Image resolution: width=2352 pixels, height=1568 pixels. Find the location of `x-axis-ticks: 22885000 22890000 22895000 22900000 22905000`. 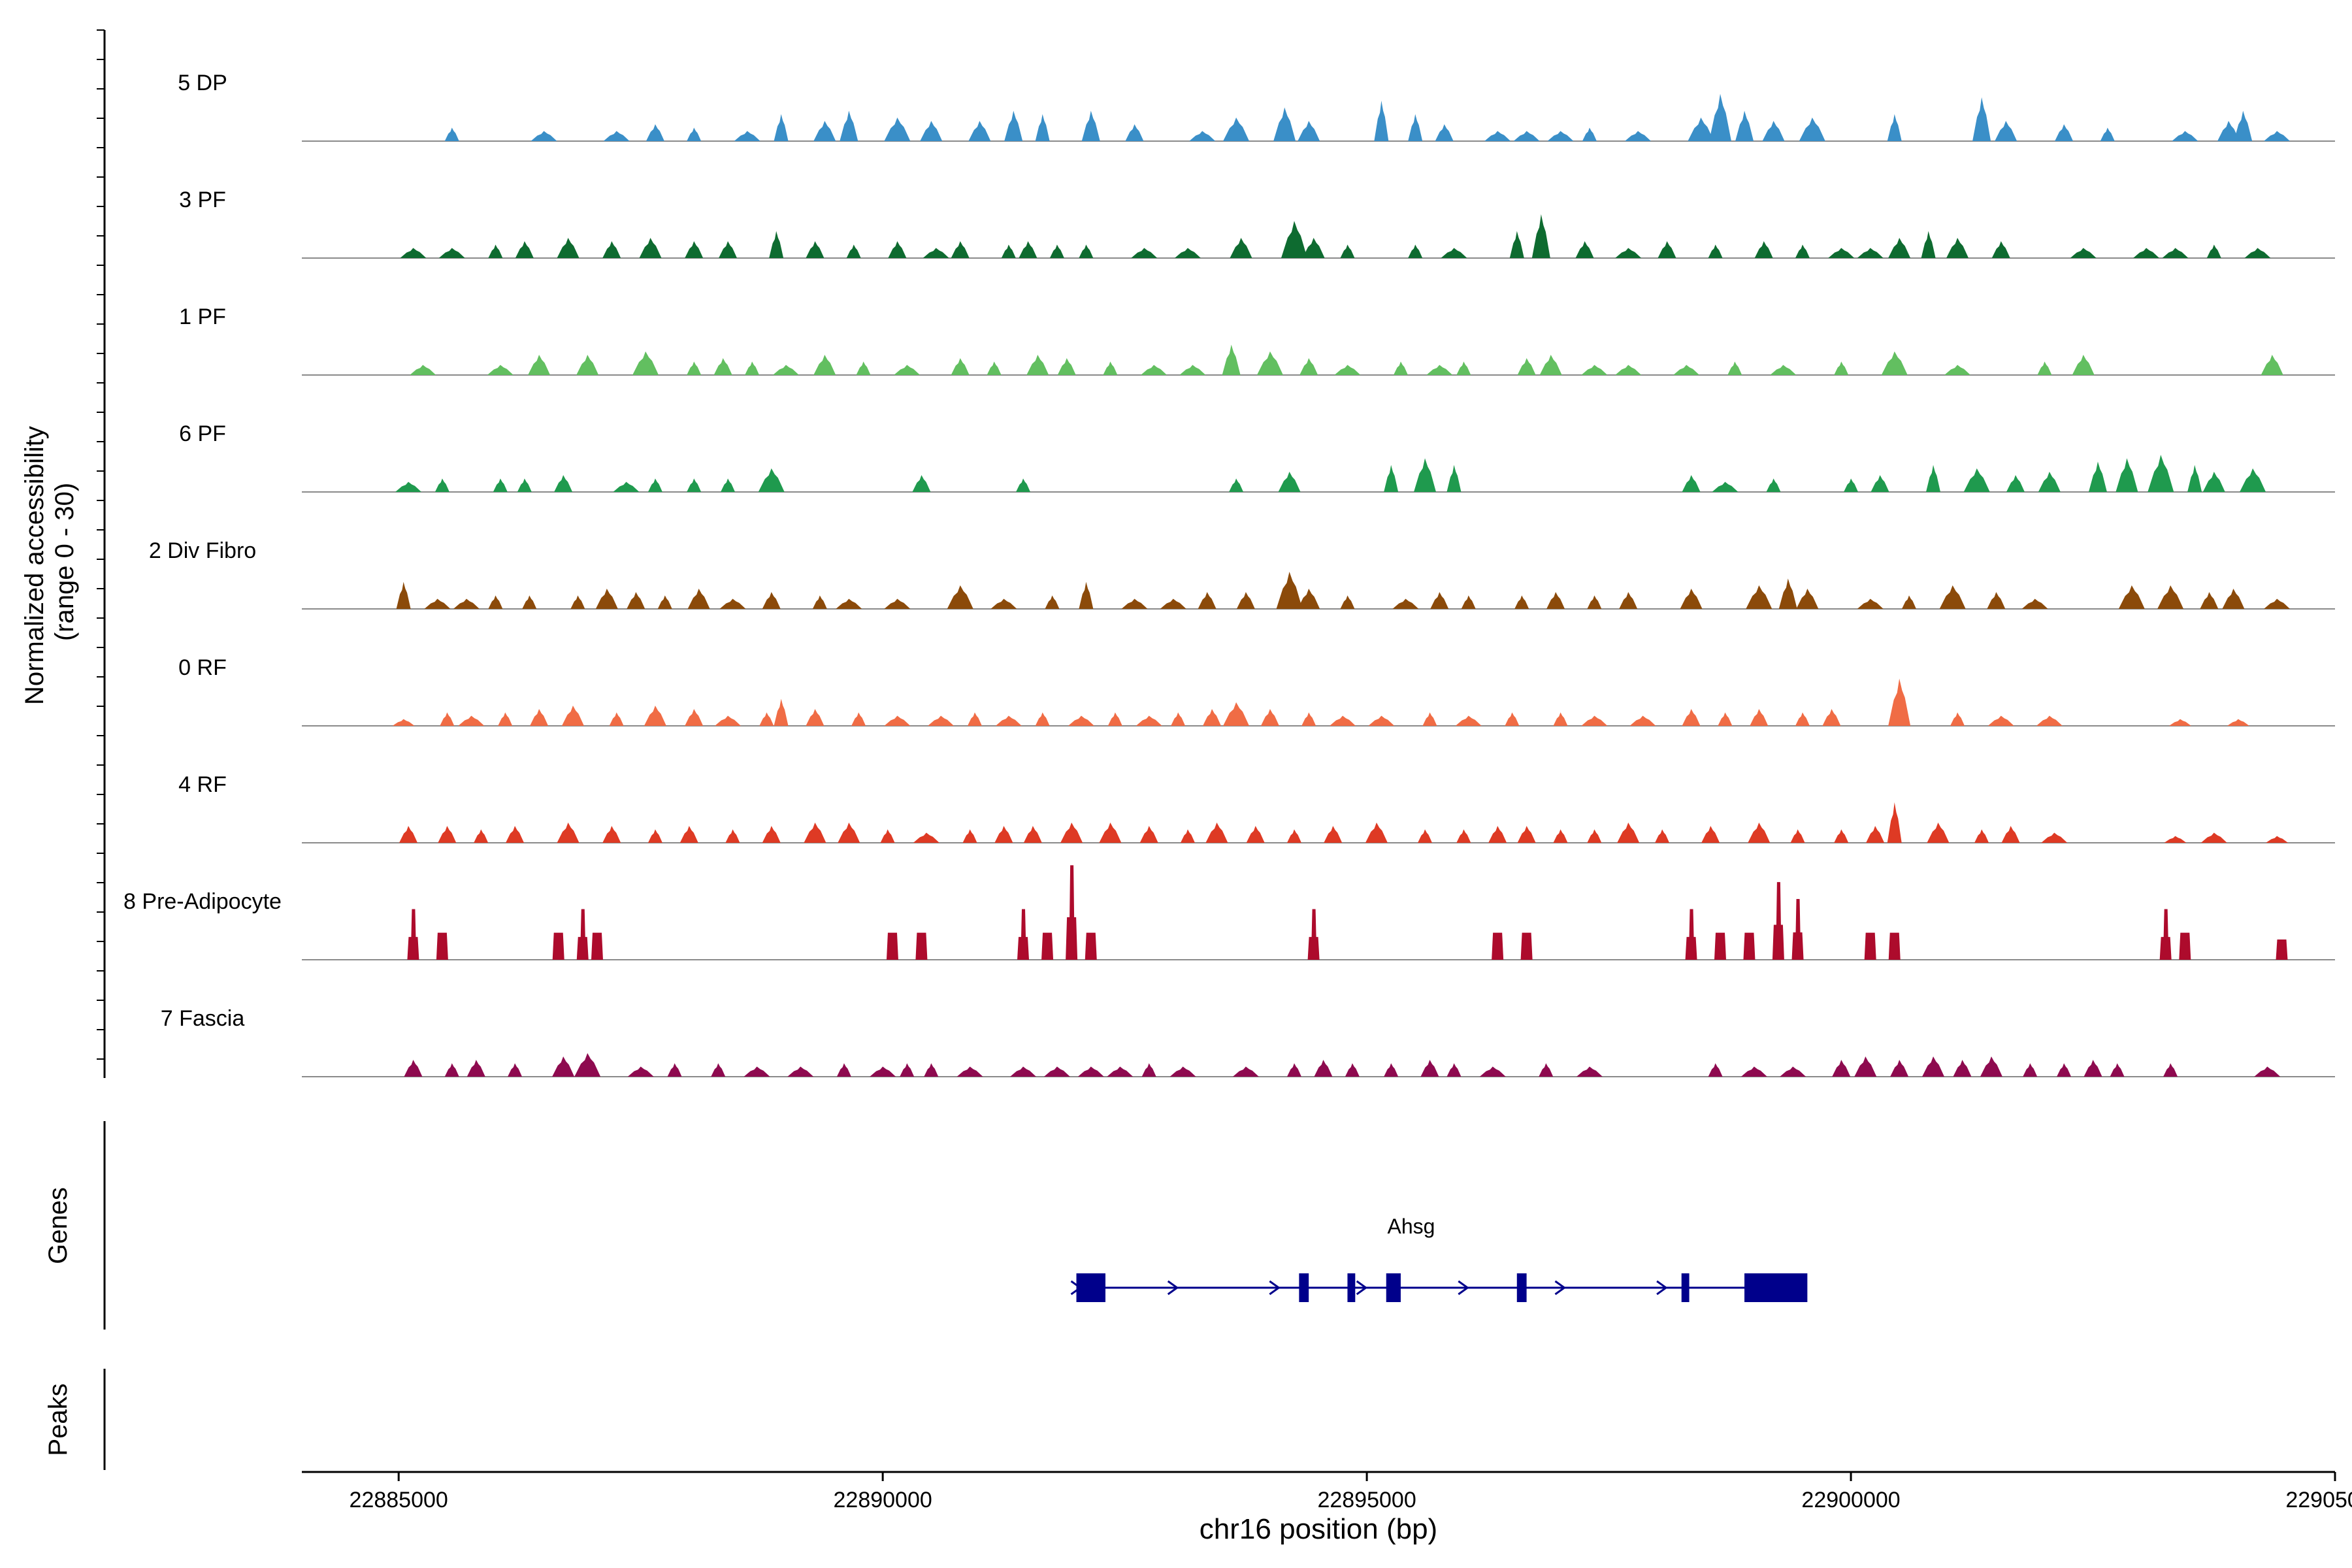

x-axis-ticks: 22885000 22890000 22895000 22900000 22905000 is located at coordinates (1351, 1492).